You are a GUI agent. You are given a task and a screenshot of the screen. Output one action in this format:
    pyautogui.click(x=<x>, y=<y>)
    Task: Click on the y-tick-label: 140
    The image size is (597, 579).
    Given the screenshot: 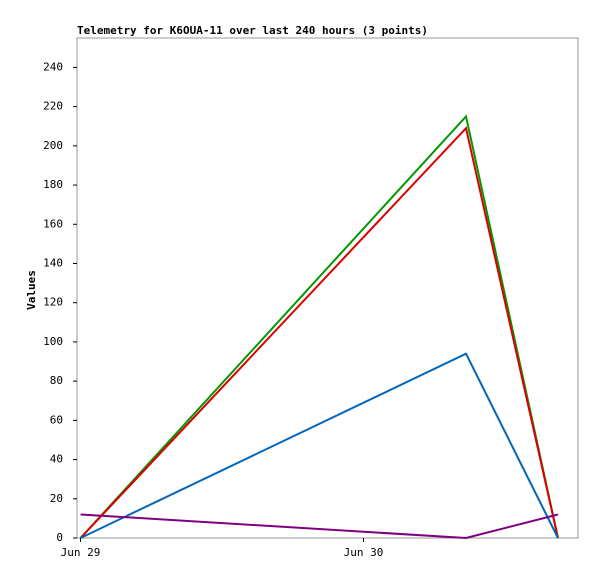 What is the action you would take?
    pyautogui.click(x=53, y=262)
    